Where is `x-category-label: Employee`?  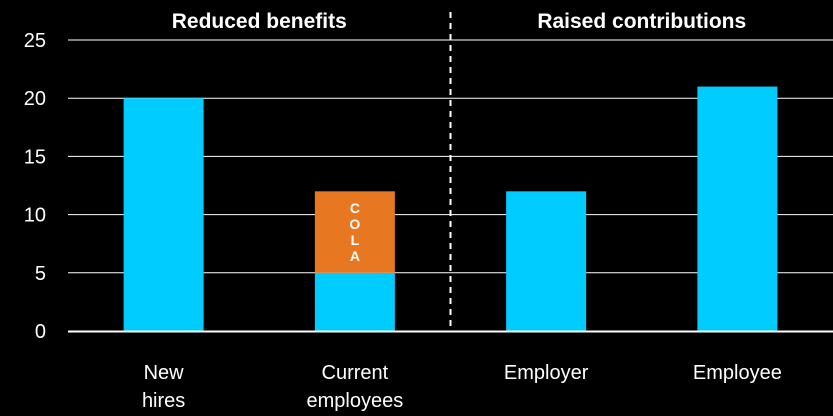 x-category-label: Employee is located at coordinates (737, 373).